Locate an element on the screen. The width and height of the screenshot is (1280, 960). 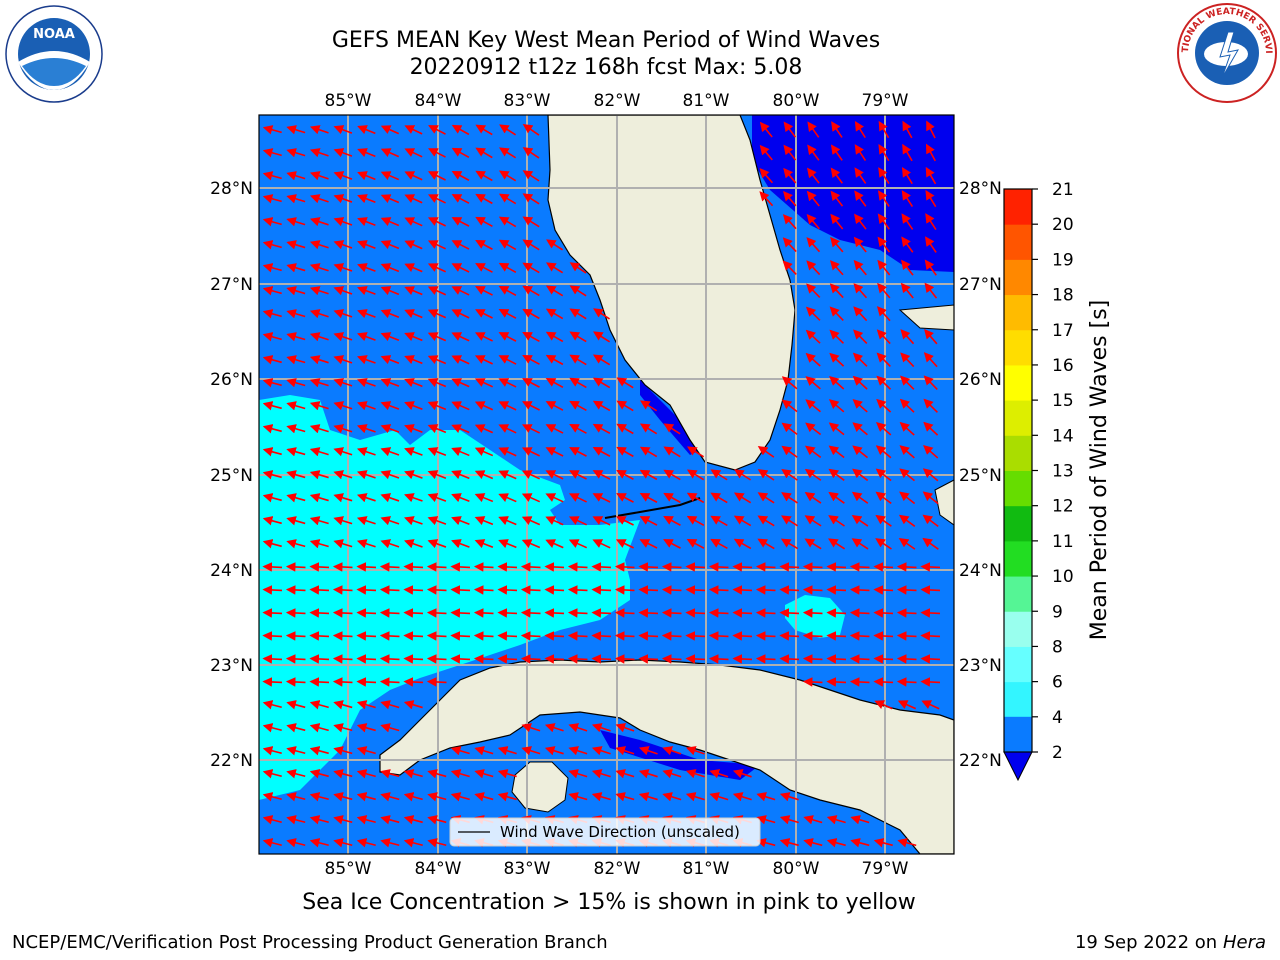
colorbar-tick-label: 8 is located at coordinates (1057, 647).